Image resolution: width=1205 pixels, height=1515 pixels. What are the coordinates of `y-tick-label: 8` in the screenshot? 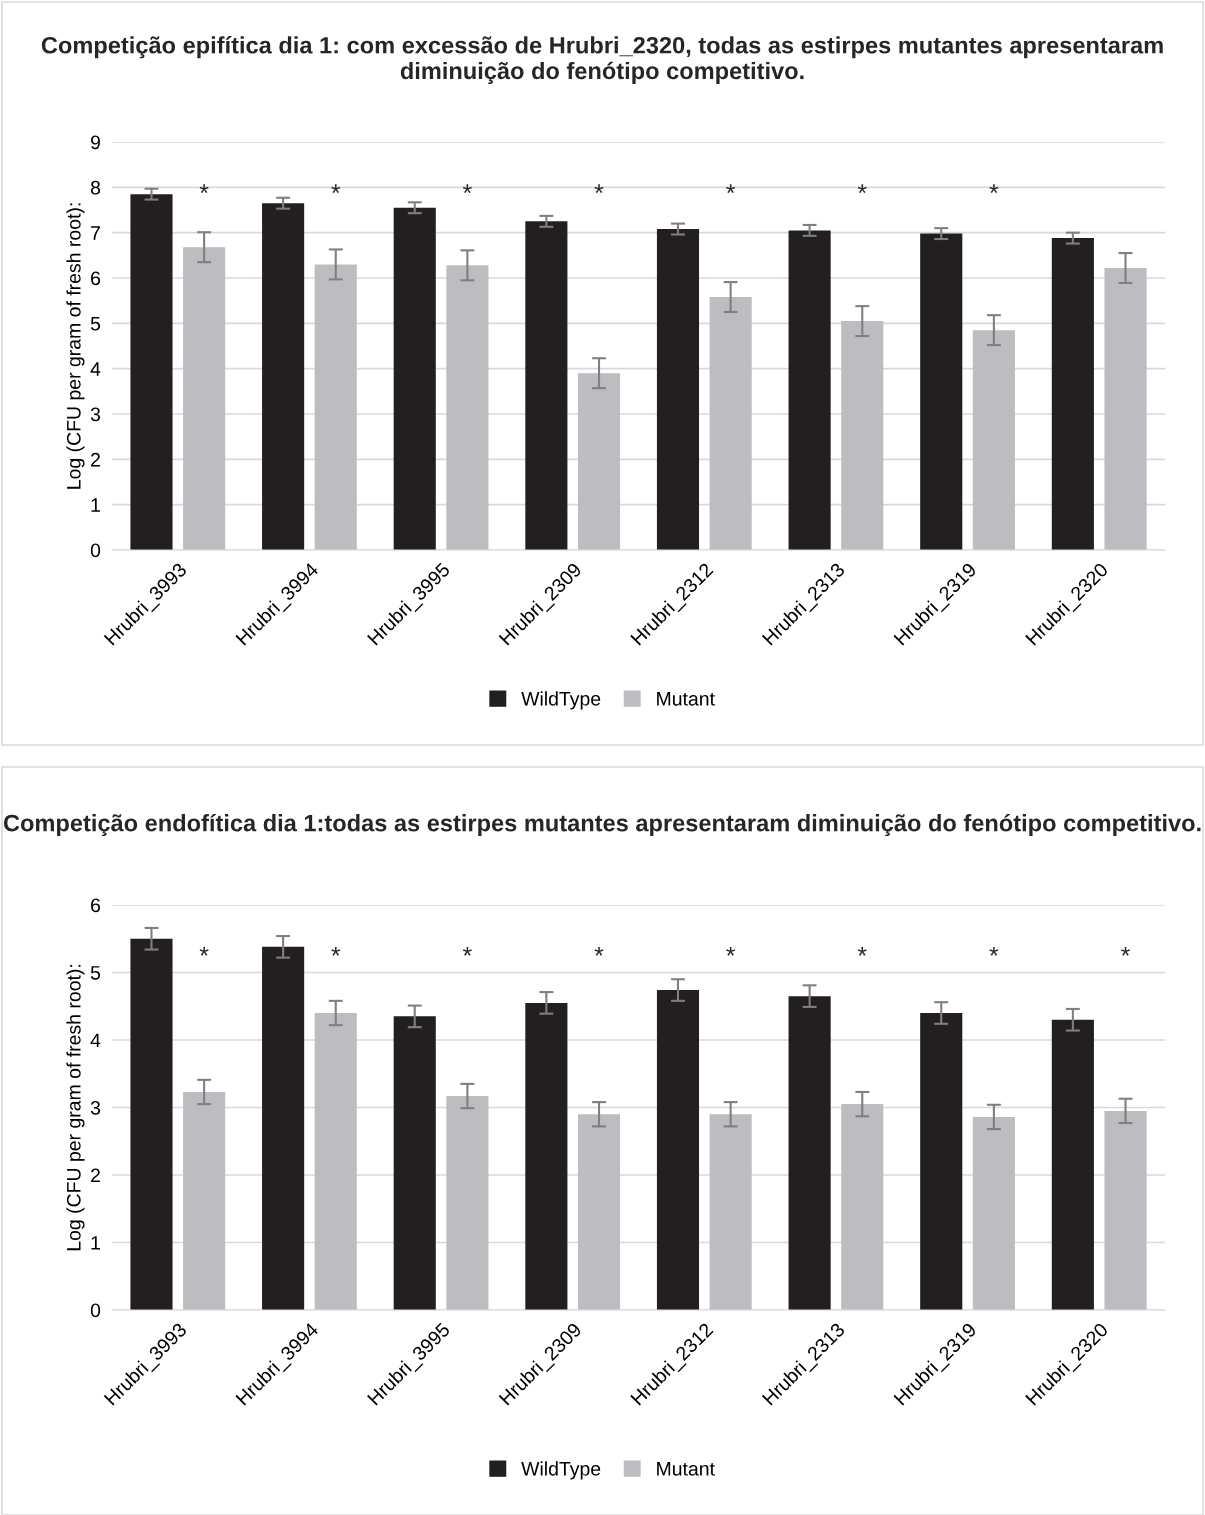 It's located at (95, 187).